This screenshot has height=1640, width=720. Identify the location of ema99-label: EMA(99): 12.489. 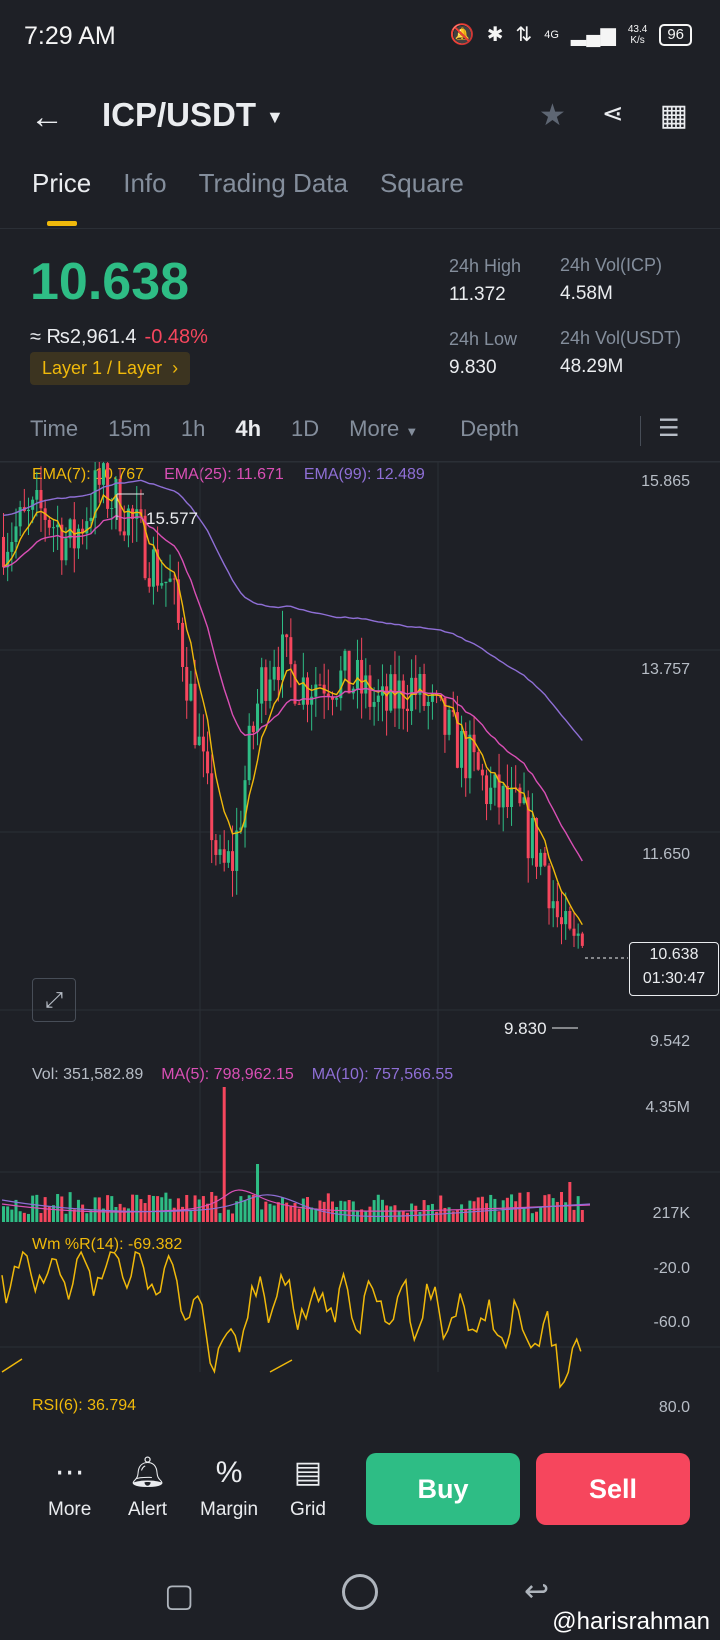
(364, 474).